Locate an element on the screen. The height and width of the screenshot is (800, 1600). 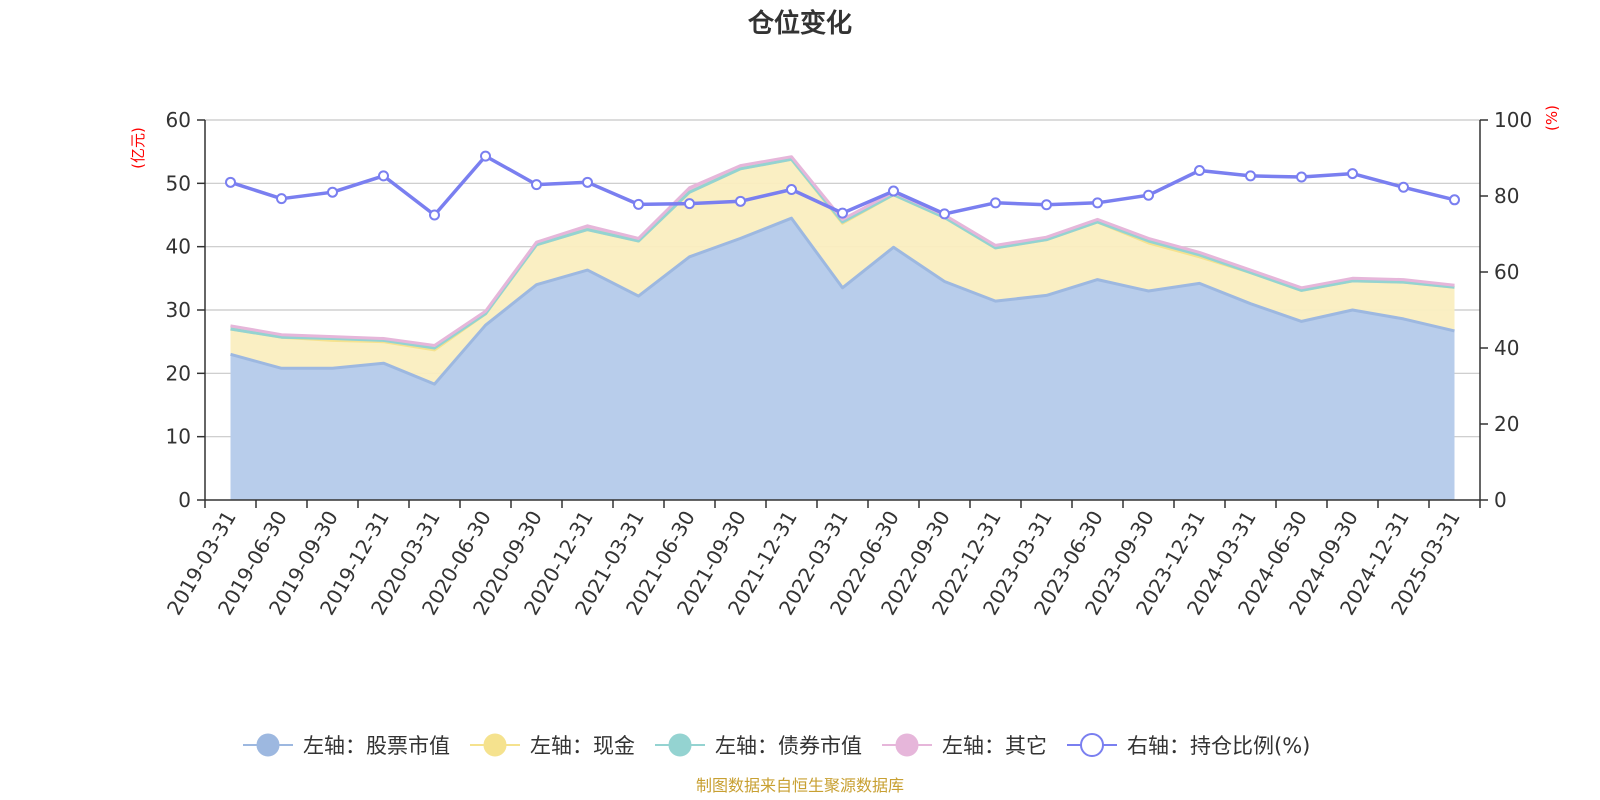
left-tick-label: 40 is located at coordinates (178, 247).